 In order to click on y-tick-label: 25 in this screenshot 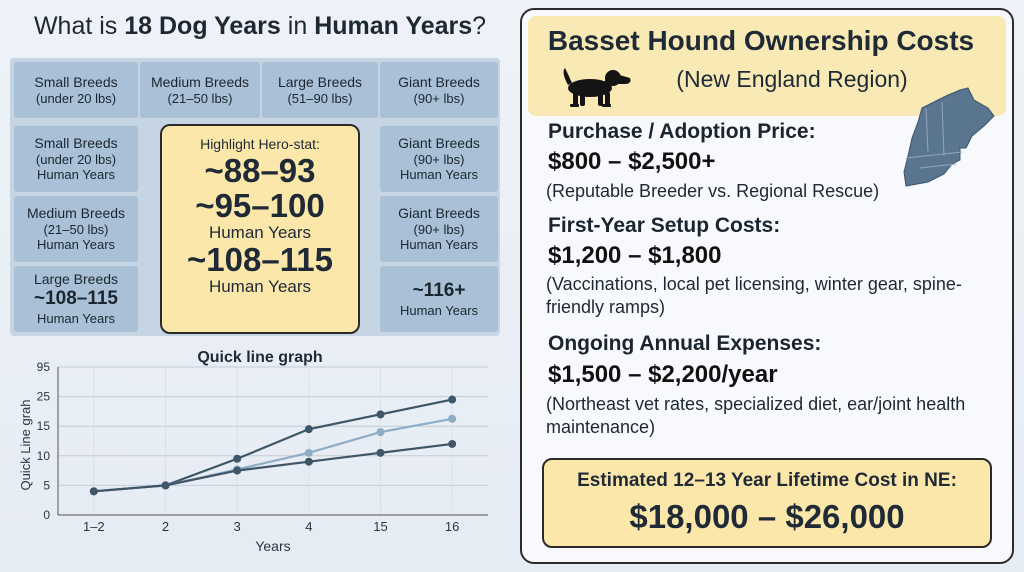, I will do `click(44, 397)`.